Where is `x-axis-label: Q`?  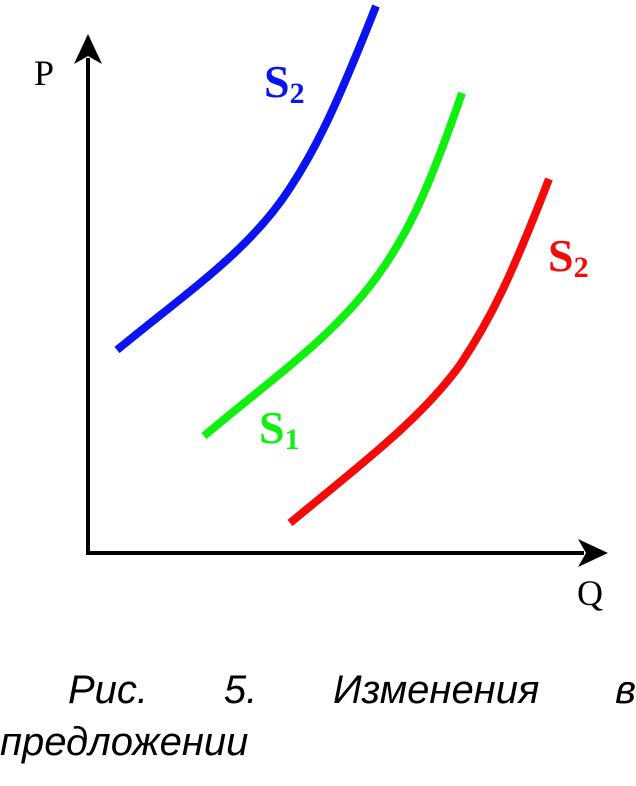 x-axis-label: Q is located at coordinates (590, 593).